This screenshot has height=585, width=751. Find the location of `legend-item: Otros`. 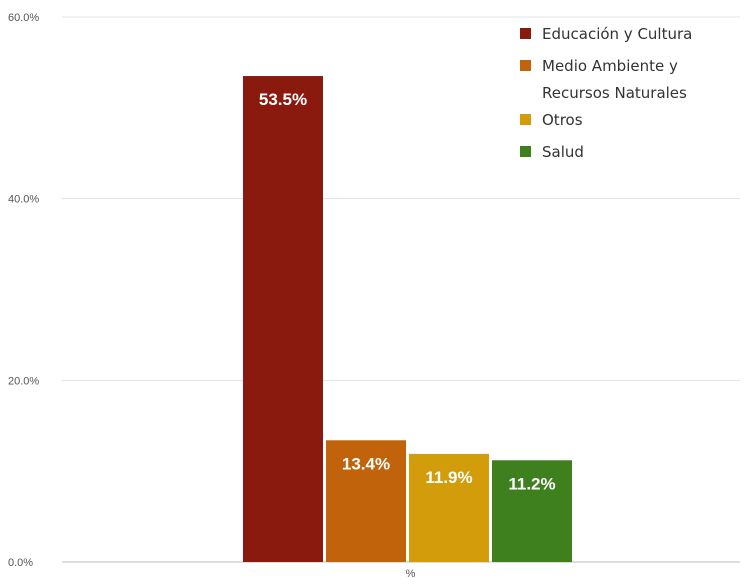

legend-item: Otros is located at coordinates (551, 120).